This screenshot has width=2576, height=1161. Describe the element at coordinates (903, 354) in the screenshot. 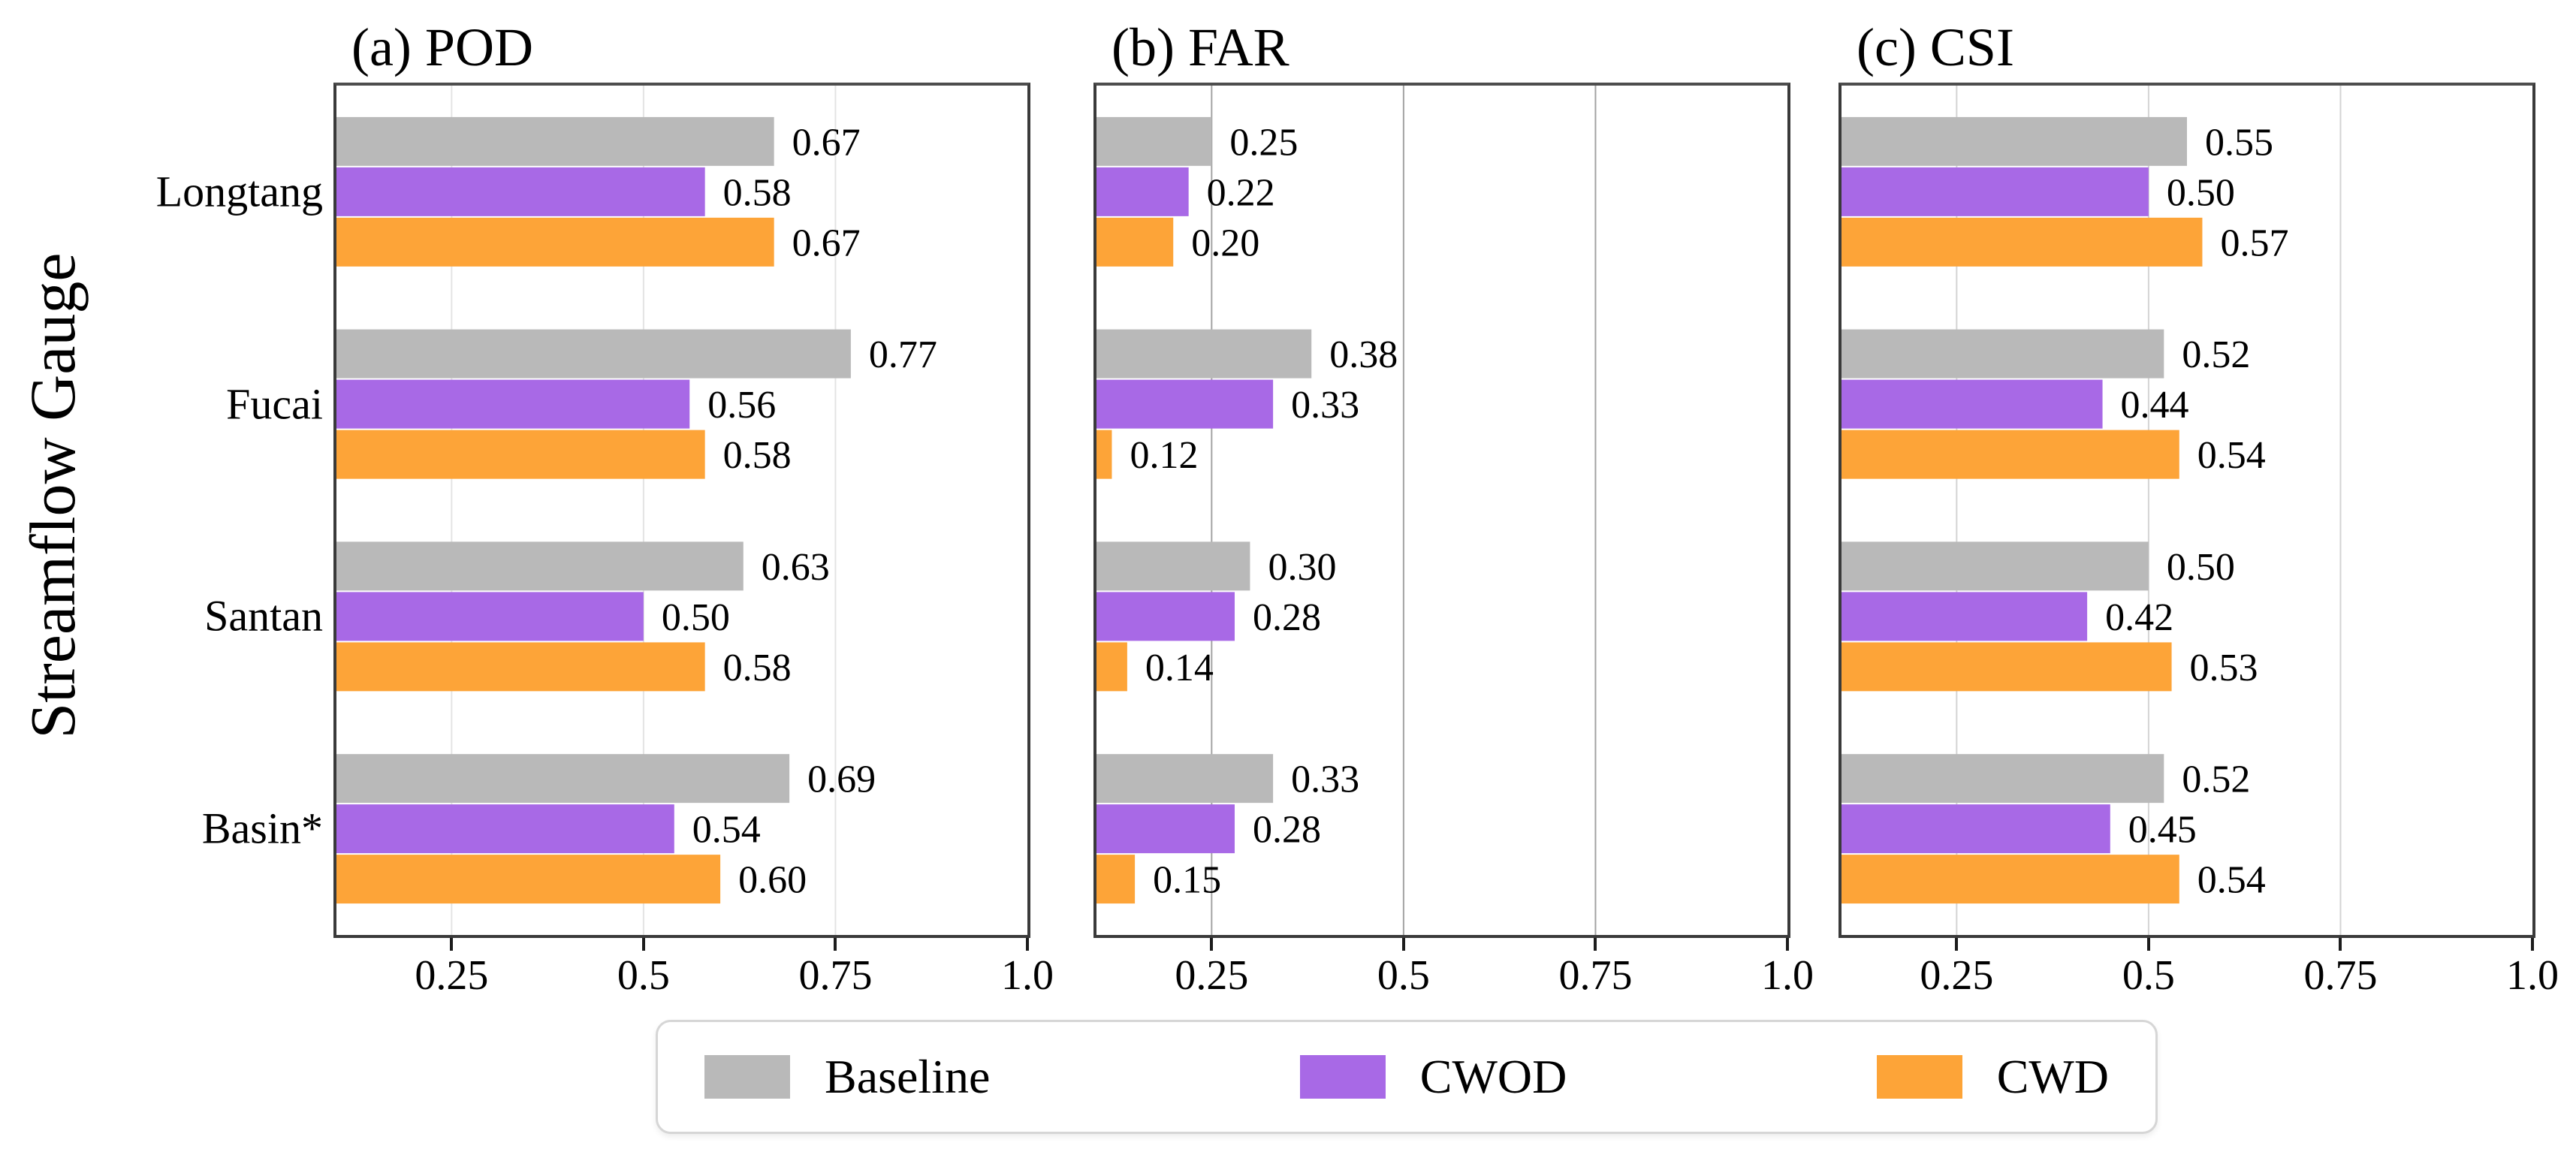

I see `value-label-pod-fucai-baseline: 0.77` at that location.